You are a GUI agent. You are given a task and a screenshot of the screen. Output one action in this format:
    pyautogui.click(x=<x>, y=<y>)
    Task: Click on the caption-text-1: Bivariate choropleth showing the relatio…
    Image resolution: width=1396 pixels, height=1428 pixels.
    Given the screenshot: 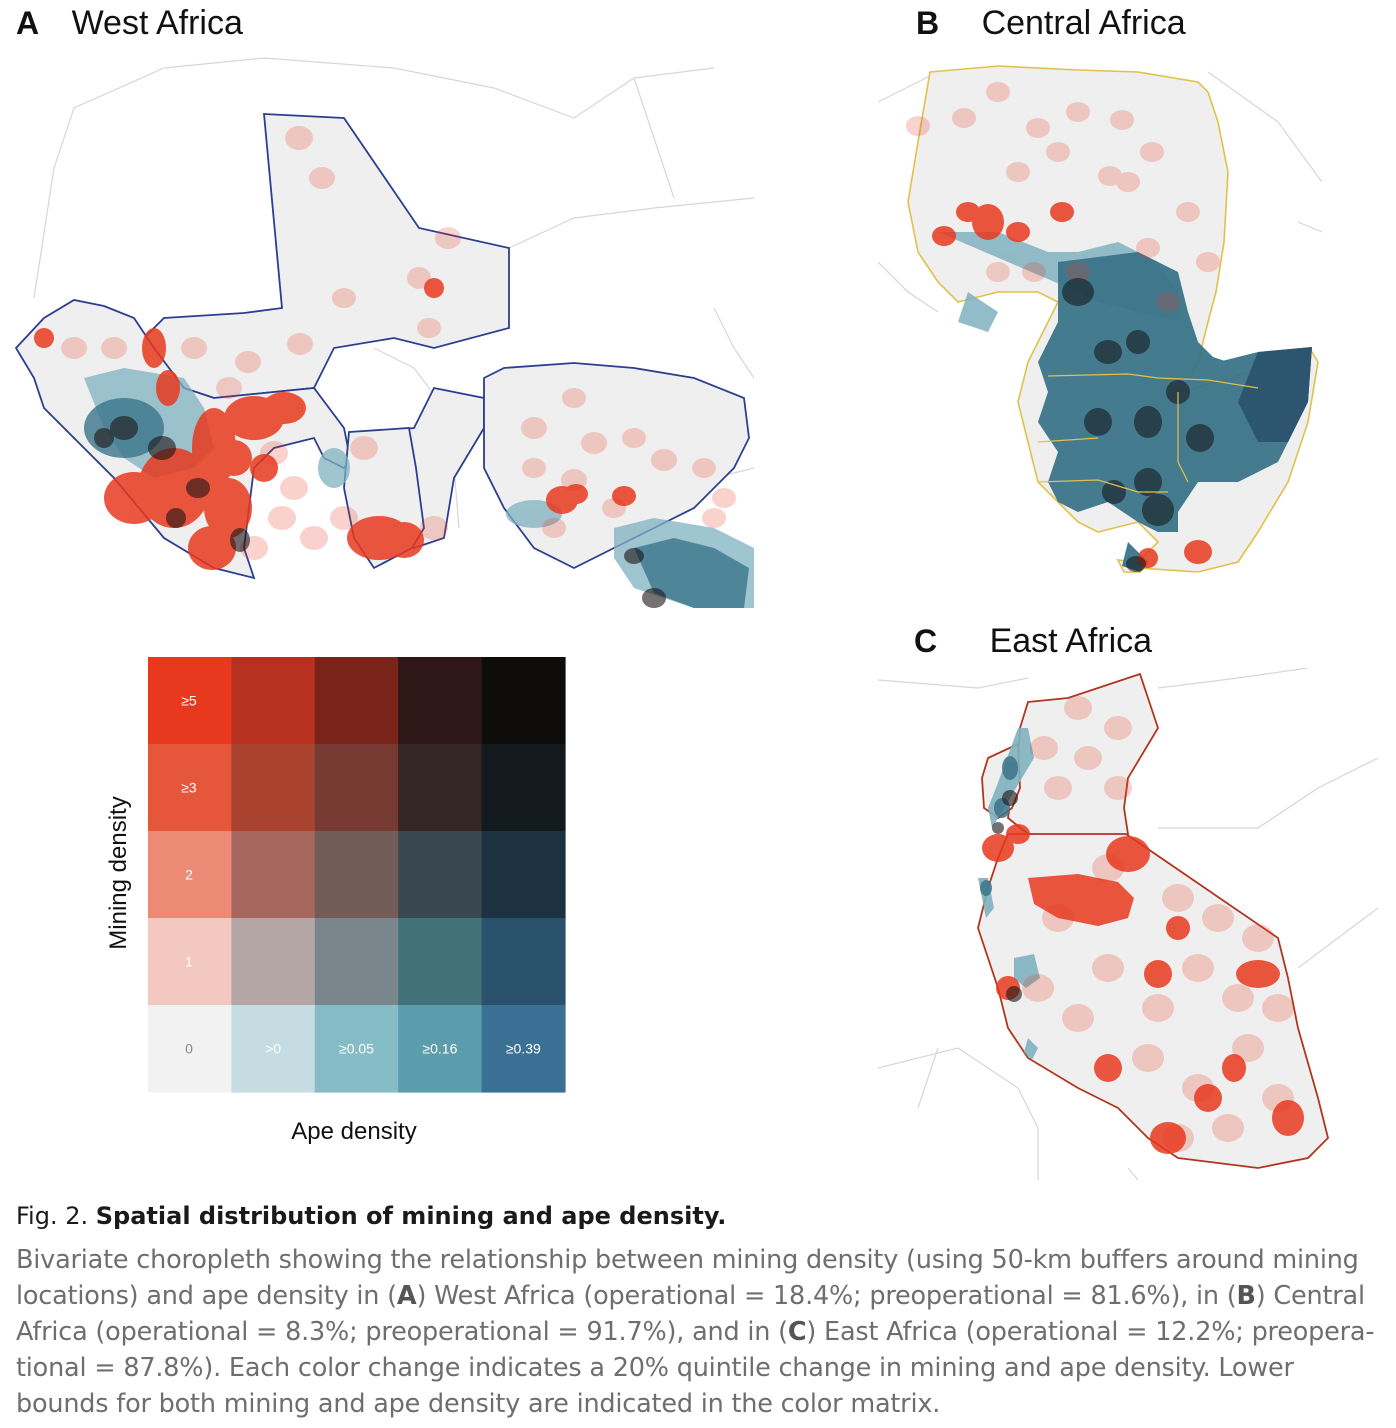 What is the action you would take?
    pyautogui.click(x=687, y=1278)
    